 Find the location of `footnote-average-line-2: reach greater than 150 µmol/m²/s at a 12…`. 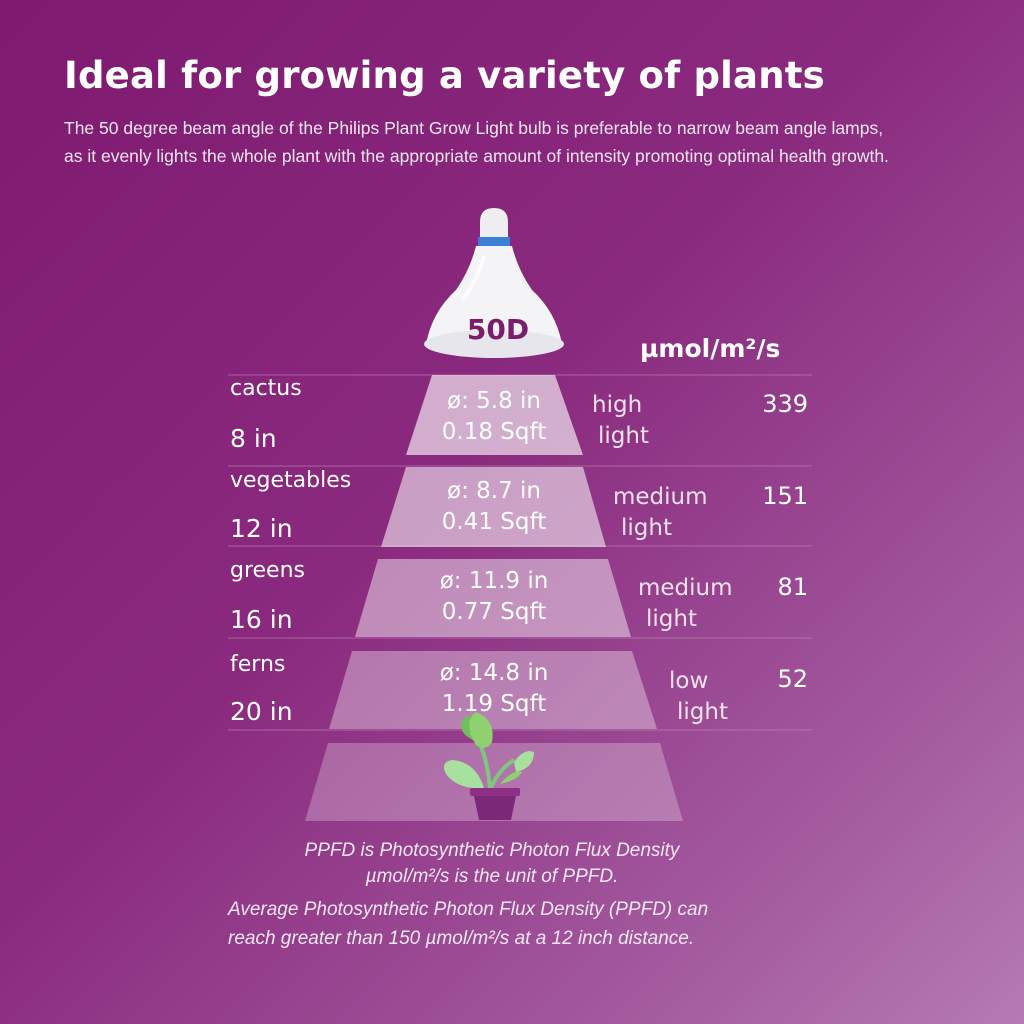

footnote-average-line-2: reach greater than 150 µmol/m²/s at a 12… is located at coordinates (461, 938).